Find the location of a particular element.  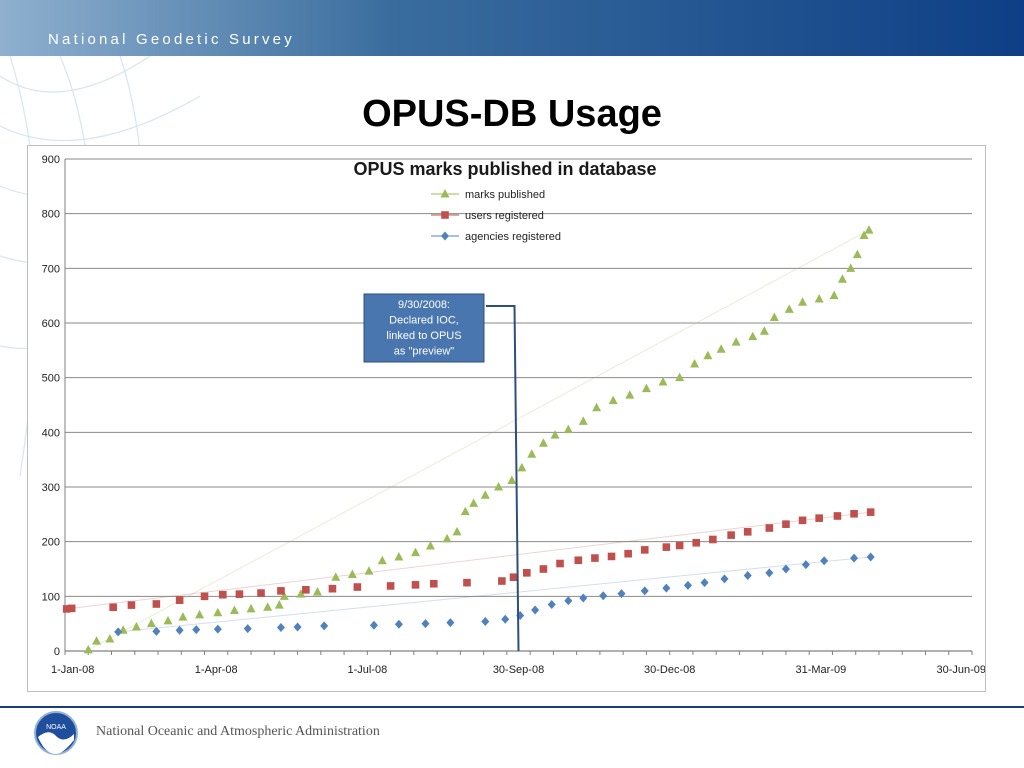

callout-text-line: as "preview" is located at coordinates (424, 352).